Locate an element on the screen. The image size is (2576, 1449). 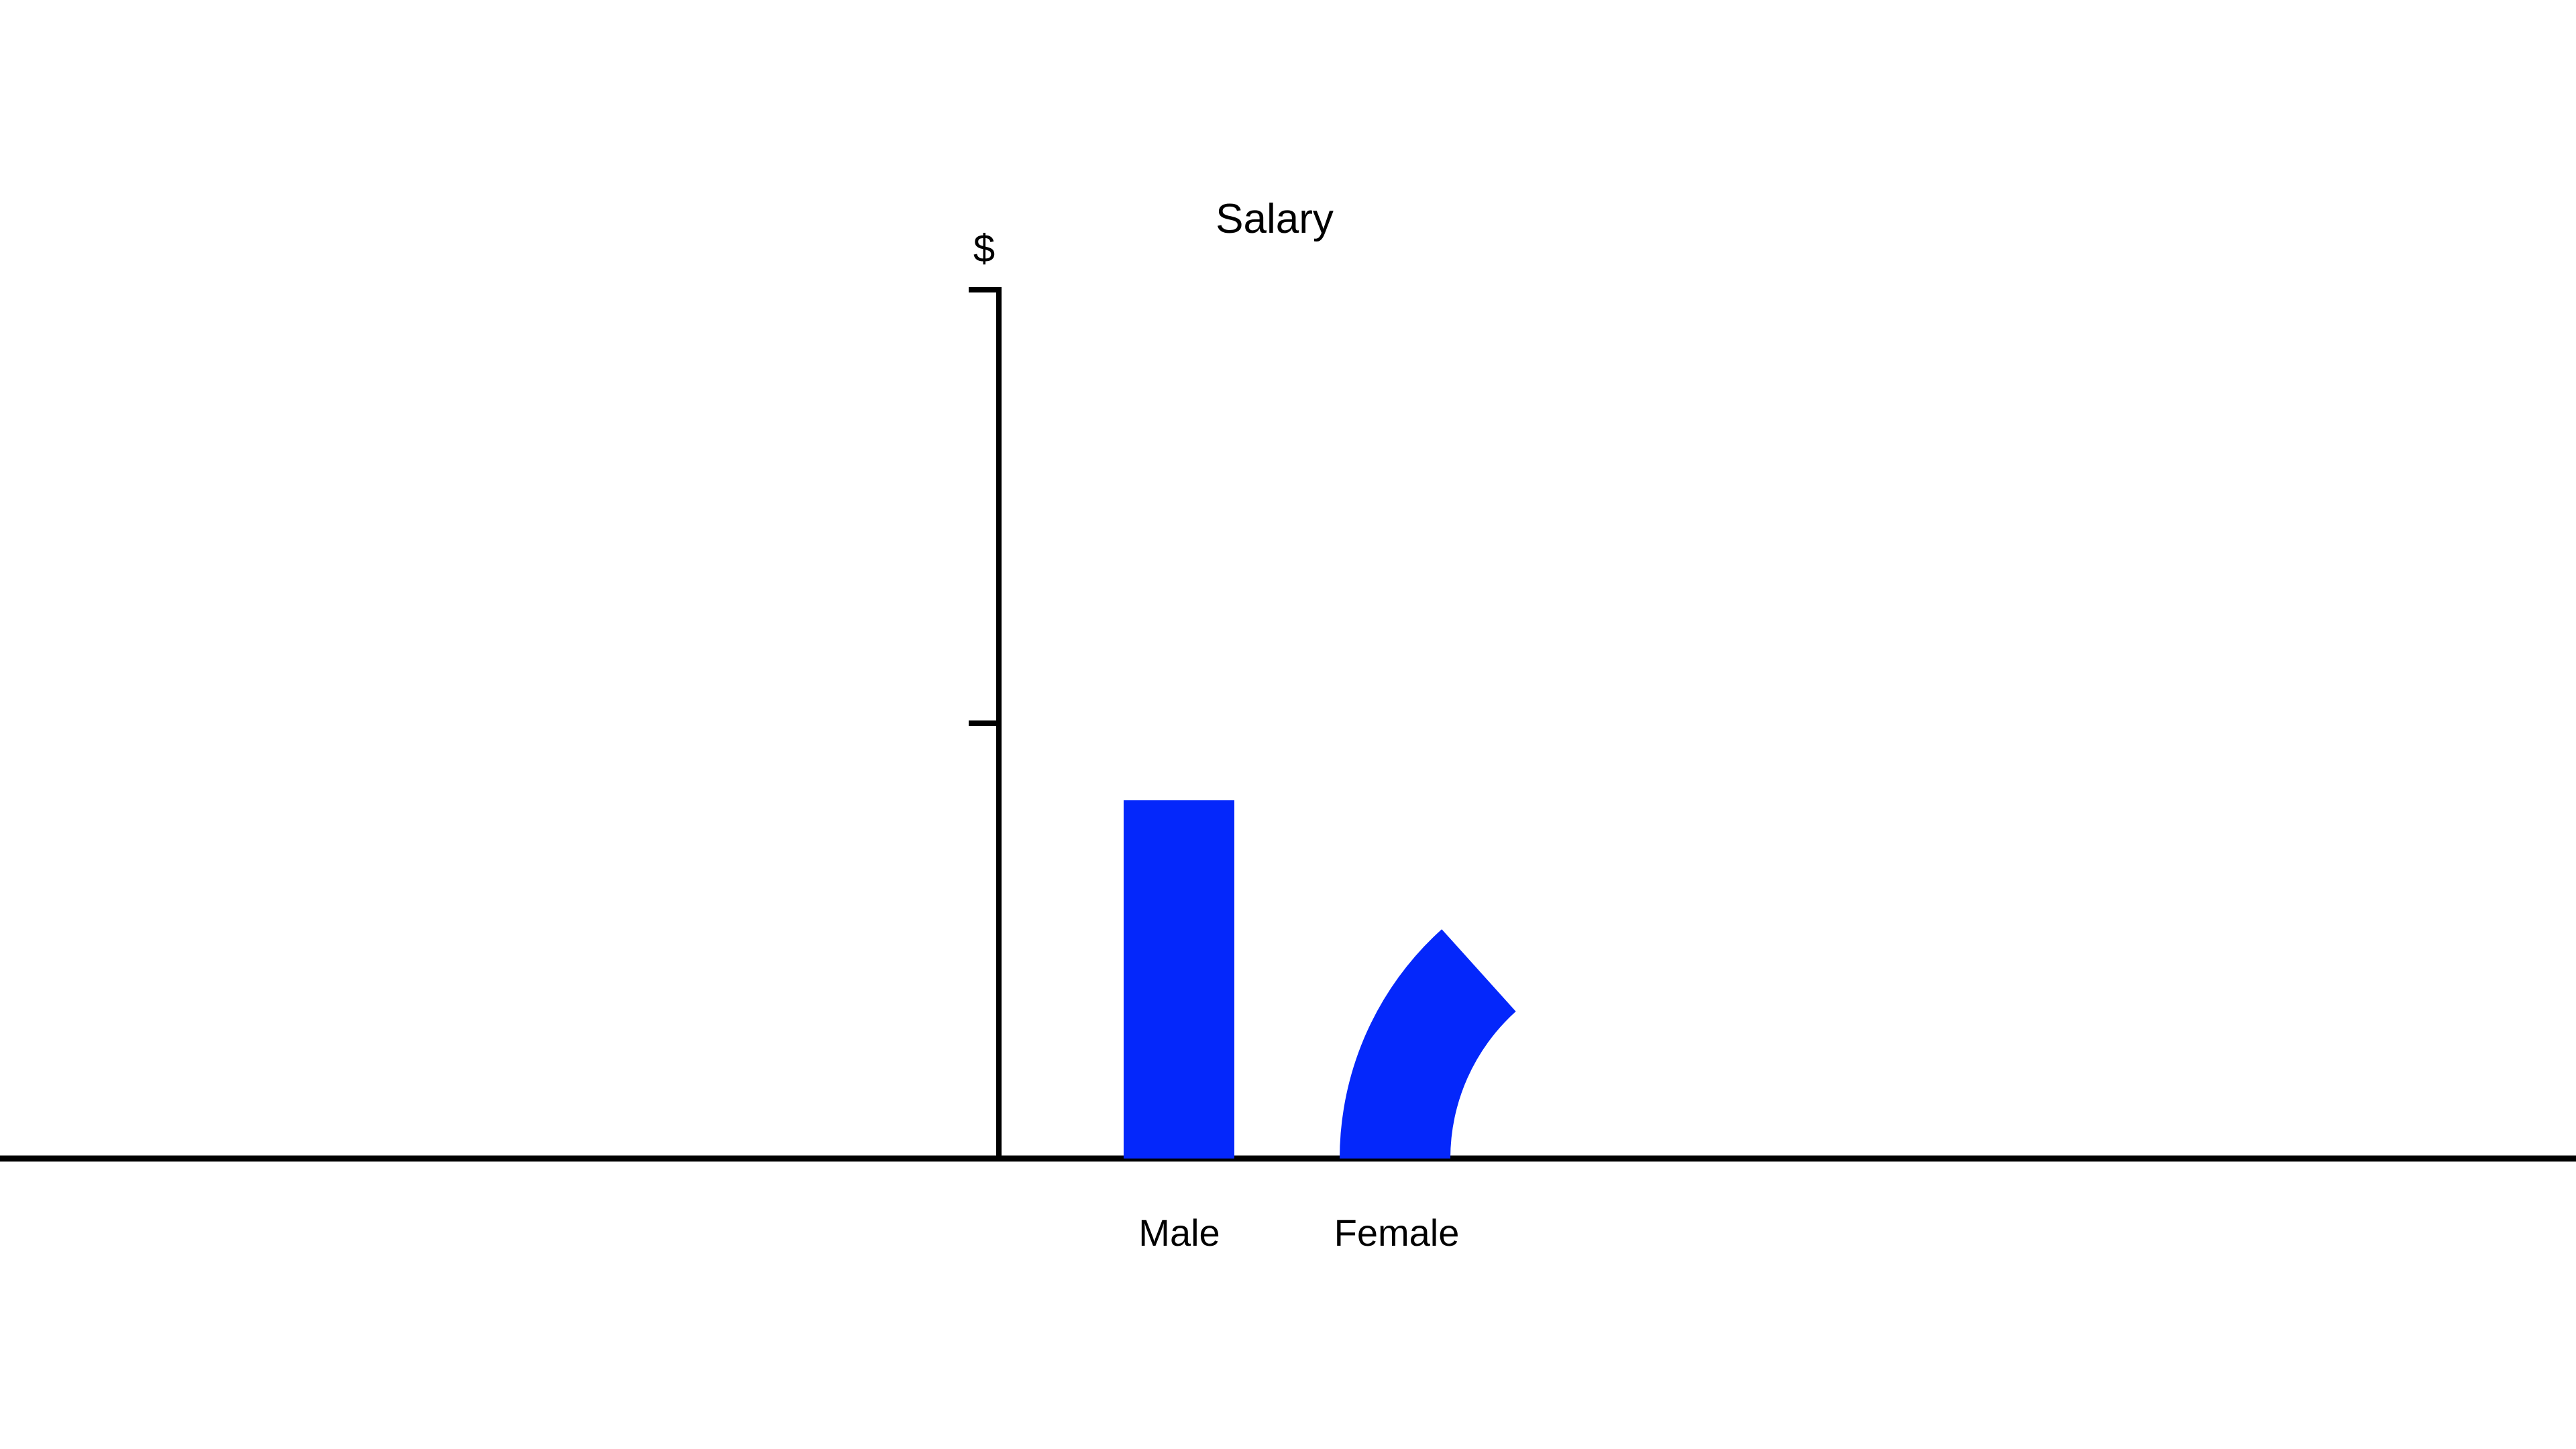
bar-female-bent is located at coordinates (1428, 1044).